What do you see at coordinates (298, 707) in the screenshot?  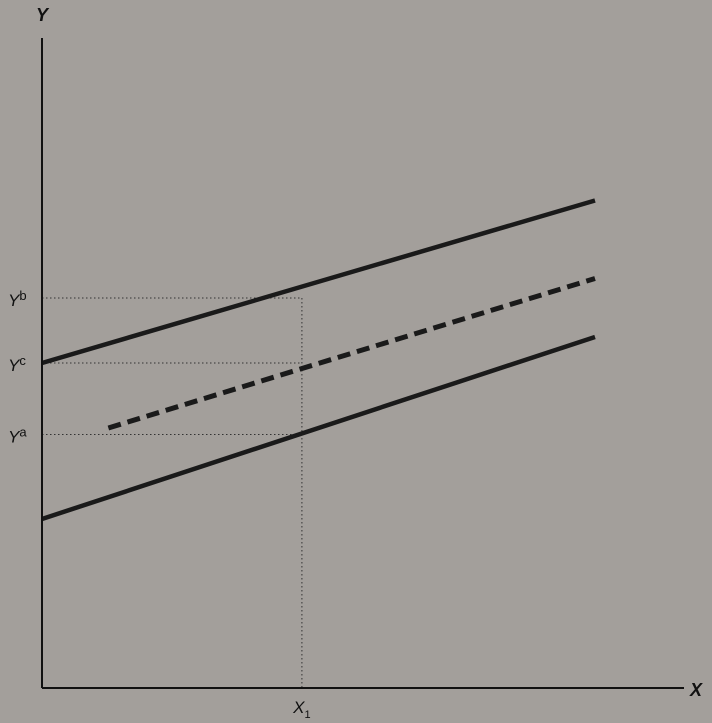 I see `x-tick-letter: X` at bounding box center [298, 707].